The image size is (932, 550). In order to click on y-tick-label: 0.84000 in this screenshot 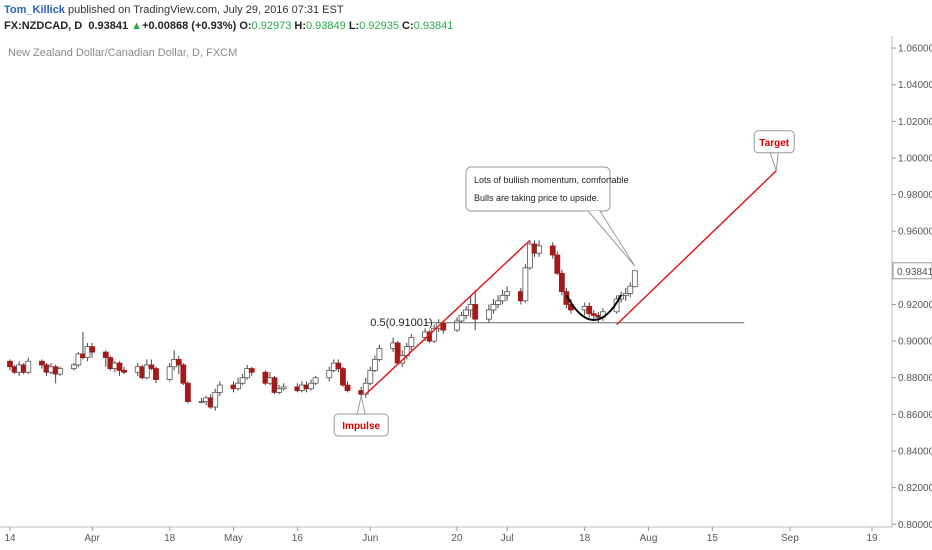, I will do `click(915, 451)`.